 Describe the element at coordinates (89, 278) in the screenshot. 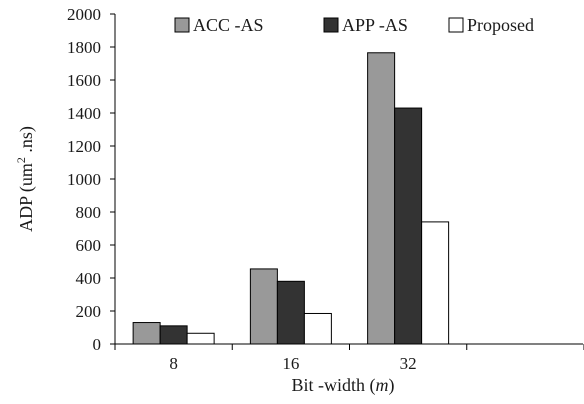

I see `y-tick-label: 400` at that location.